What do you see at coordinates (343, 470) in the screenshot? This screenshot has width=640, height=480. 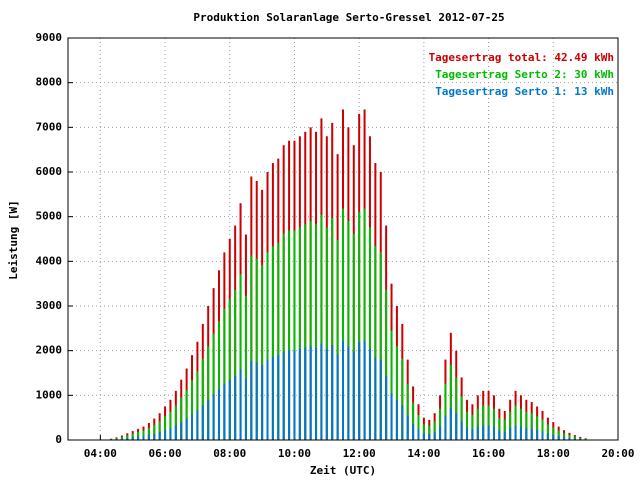 I see `x-axis-label: Zeit (UTC)` at bounding box center [343, 470].